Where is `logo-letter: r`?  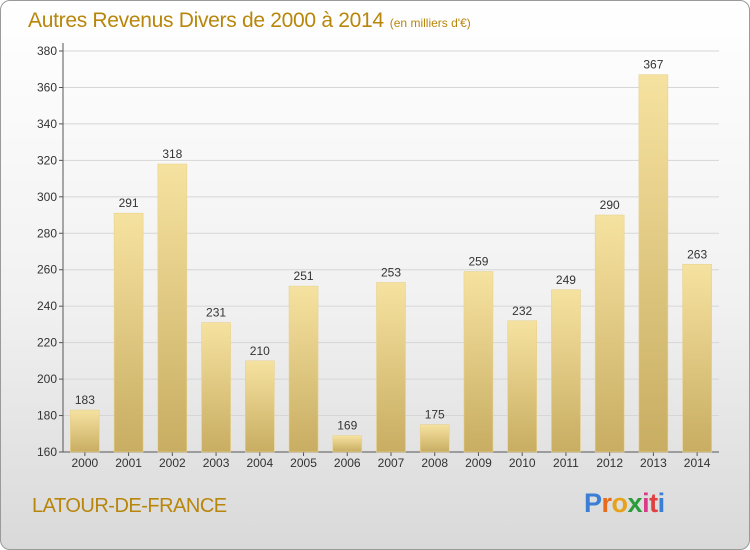
logo-letter: r is located at coordinates (607, 503).